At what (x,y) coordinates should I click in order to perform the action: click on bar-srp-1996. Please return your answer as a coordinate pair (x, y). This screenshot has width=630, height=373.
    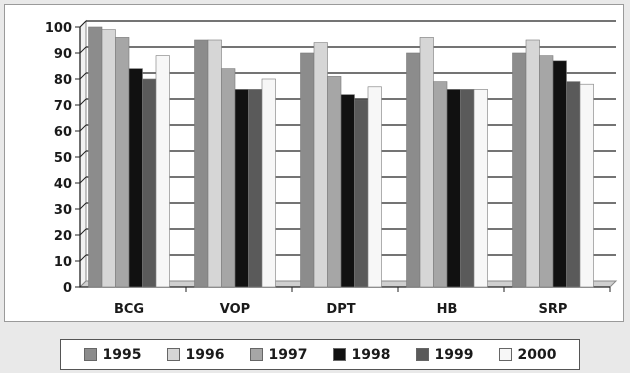
    Looking at the image, I should click on (532, 163).